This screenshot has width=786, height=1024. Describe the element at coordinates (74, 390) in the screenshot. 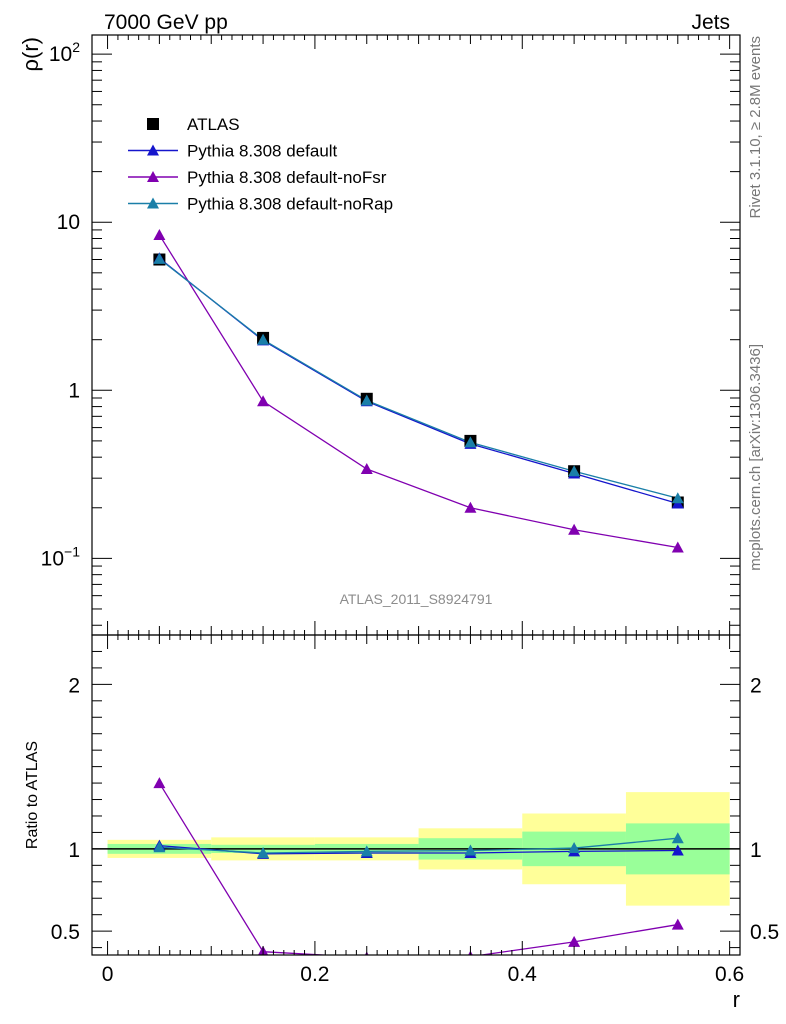

I see `y-tick-label: 1` at that location.